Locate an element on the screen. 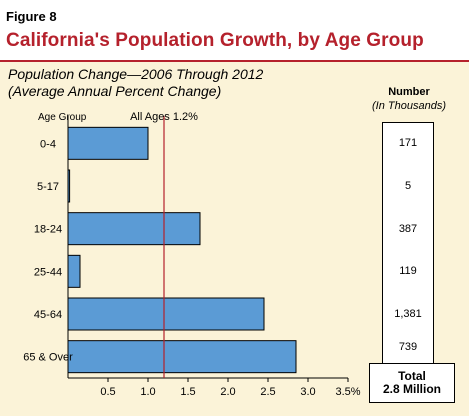 The height and width of the screenshot is (416, 469). category-label: 65 & Over is located at coordinates (48, 358).